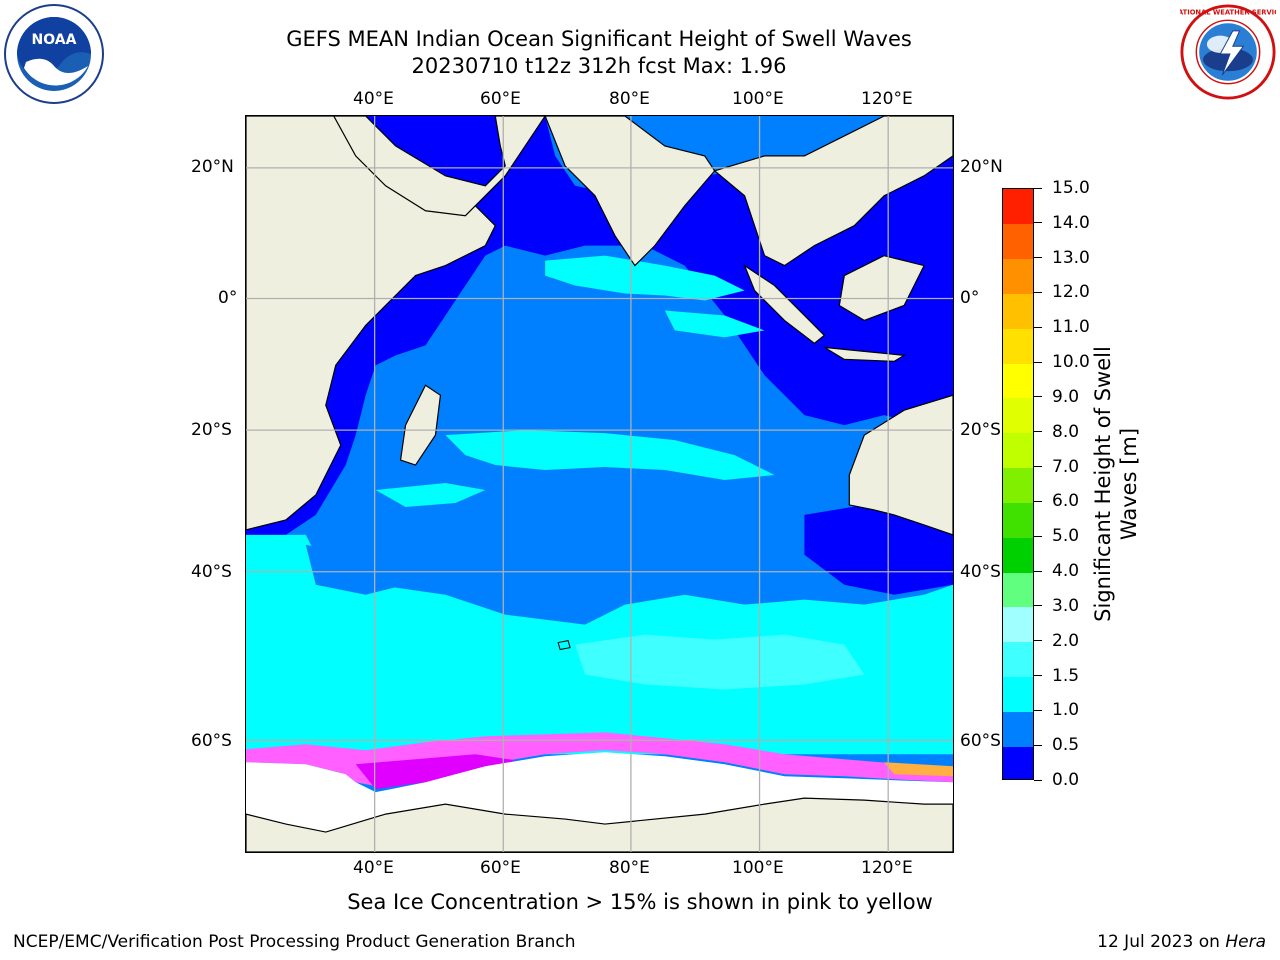 Image resolution: width=1280 pixels, height=960 pixels. Describe the element at coordinates (228, 298) in the screenshot. I see `lat-tick-left-0: 0°` at that location.